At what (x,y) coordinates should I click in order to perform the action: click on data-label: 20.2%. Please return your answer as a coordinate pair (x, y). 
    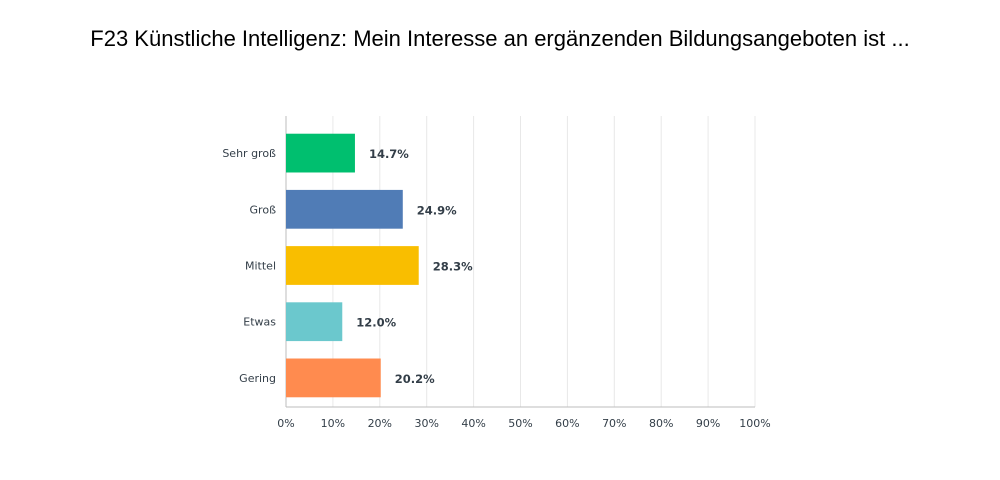
    Looking at the image, I should click on (415, 379).